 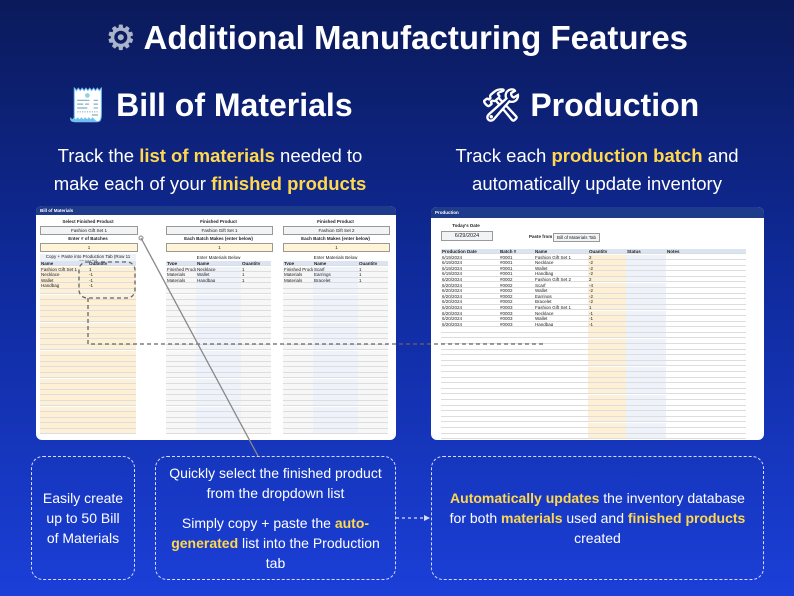 What do you see at coordinates (210, 184) in the screenshot?
I see `description-line: make each of your finished products` at bounding box center [210, 184].